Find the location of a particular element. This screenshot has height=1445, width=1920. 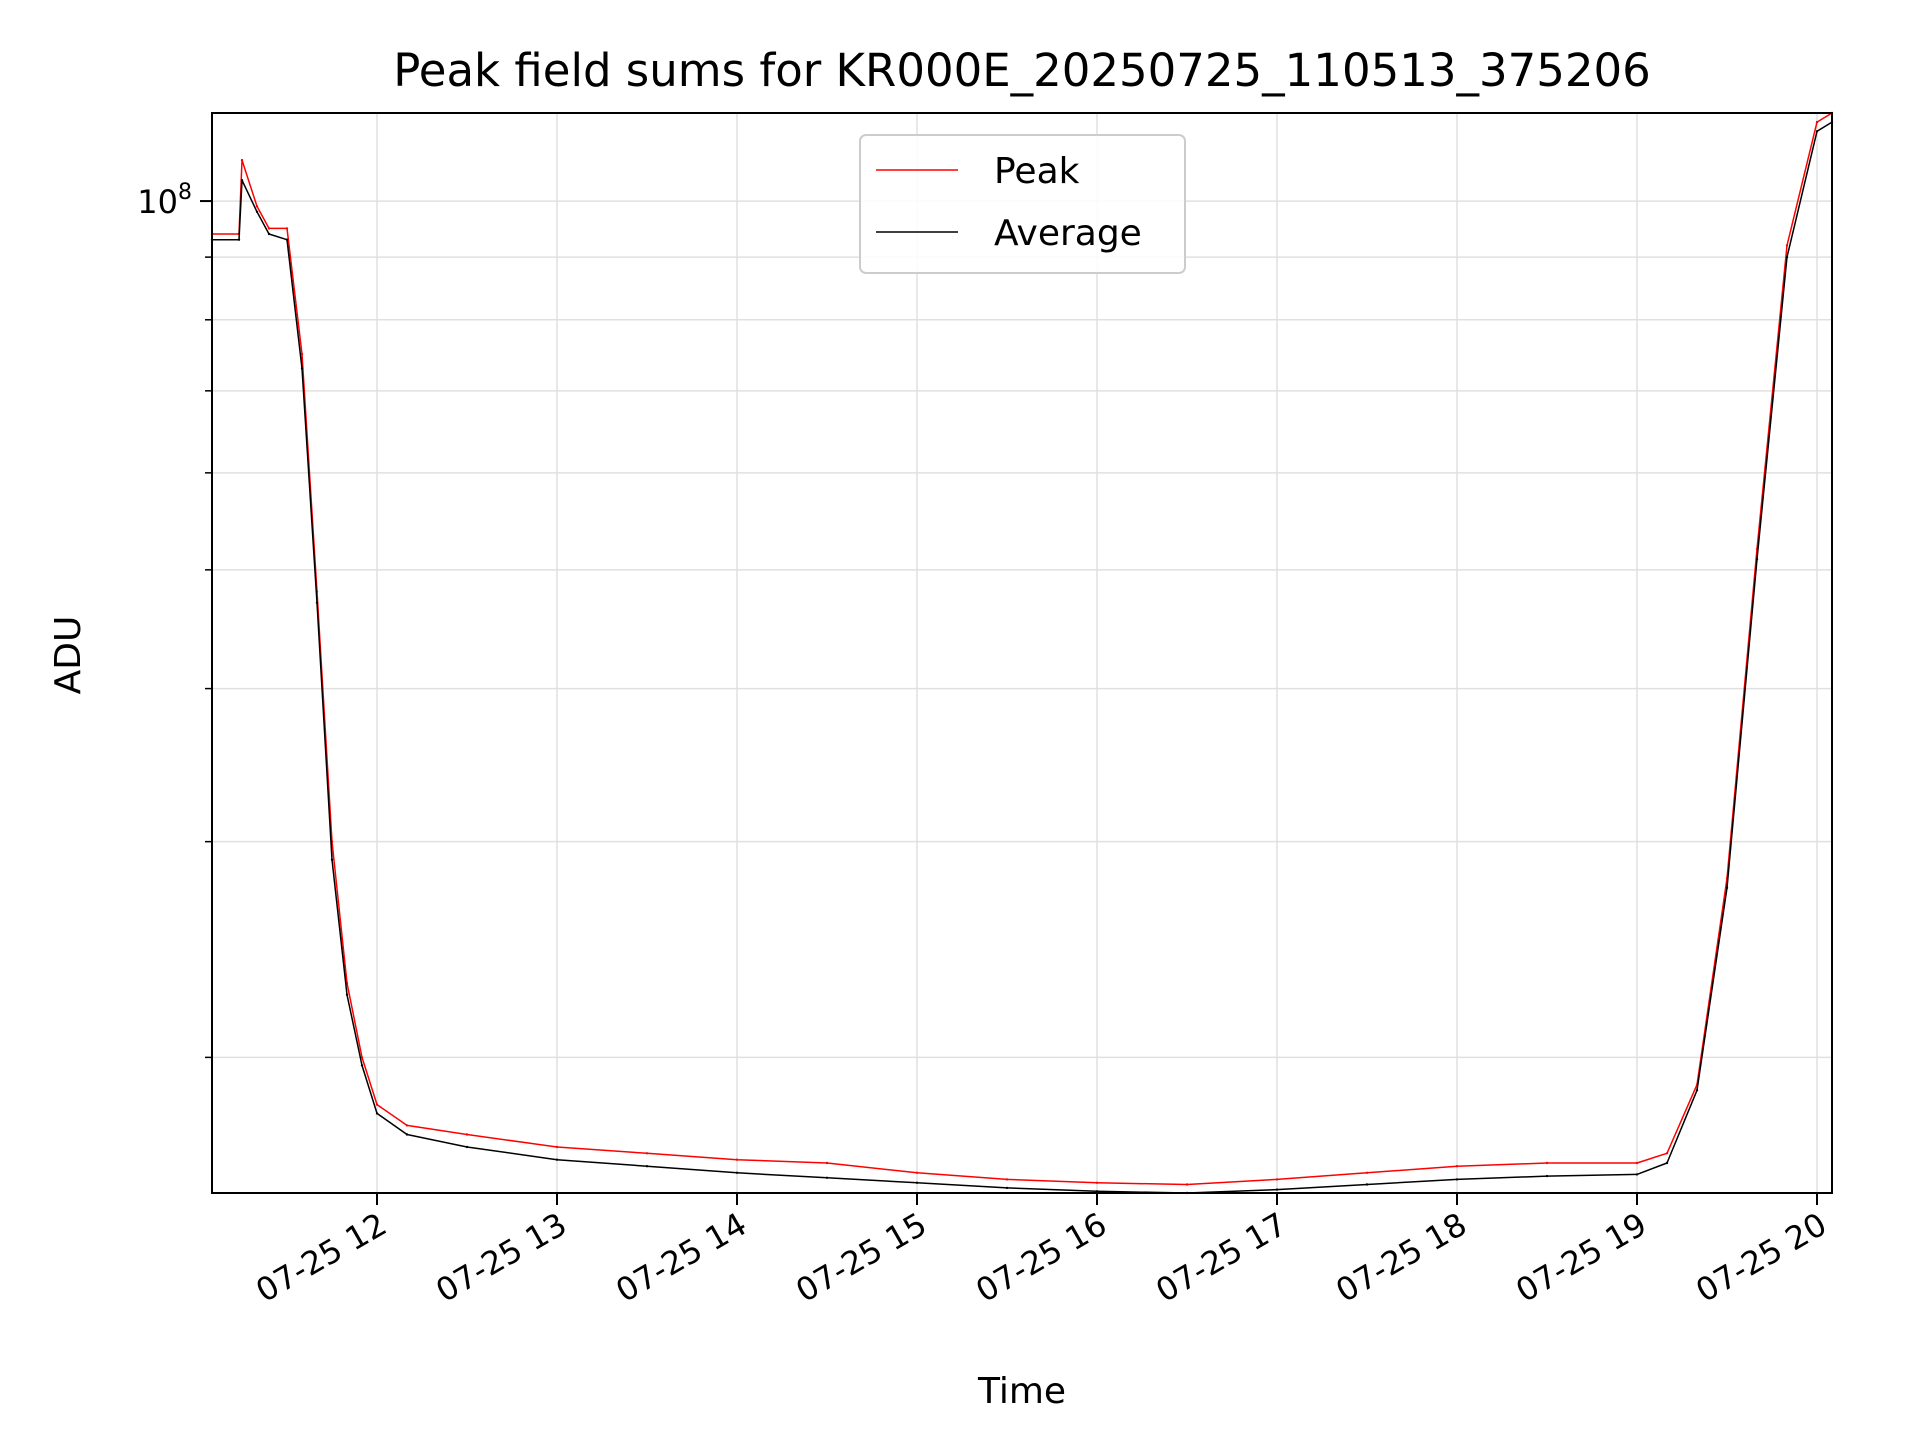

legend-label-average: Average is located at coordinates (1068, 233).